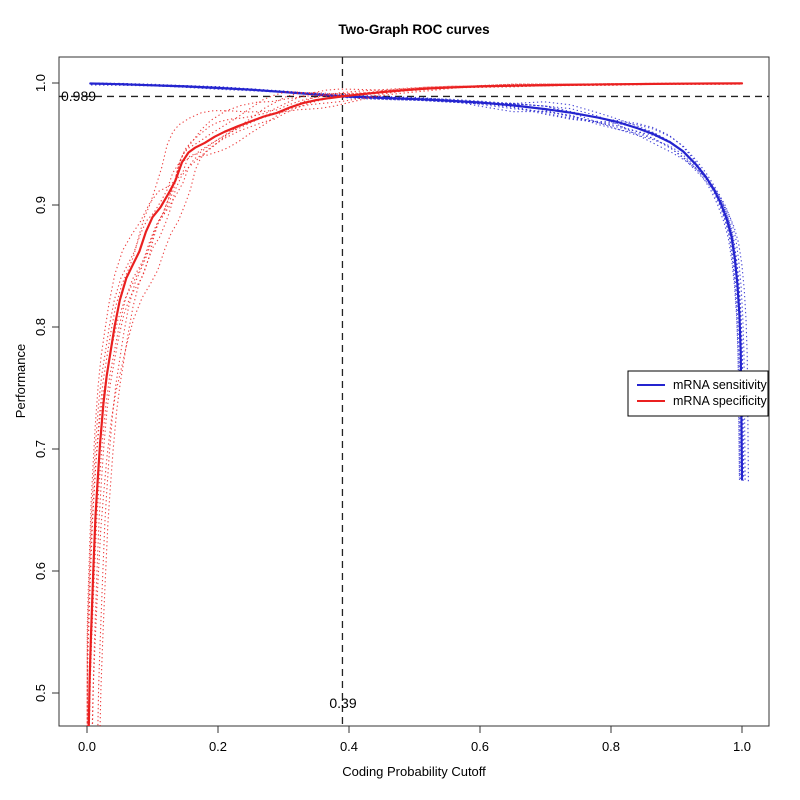 The width and height of the screenshot is (800, 800). What do you see at coordinates (720, 401) in the screenshot?
I see `legend-label-specificity: mRNA specificity` at bounding box center [720, 401].